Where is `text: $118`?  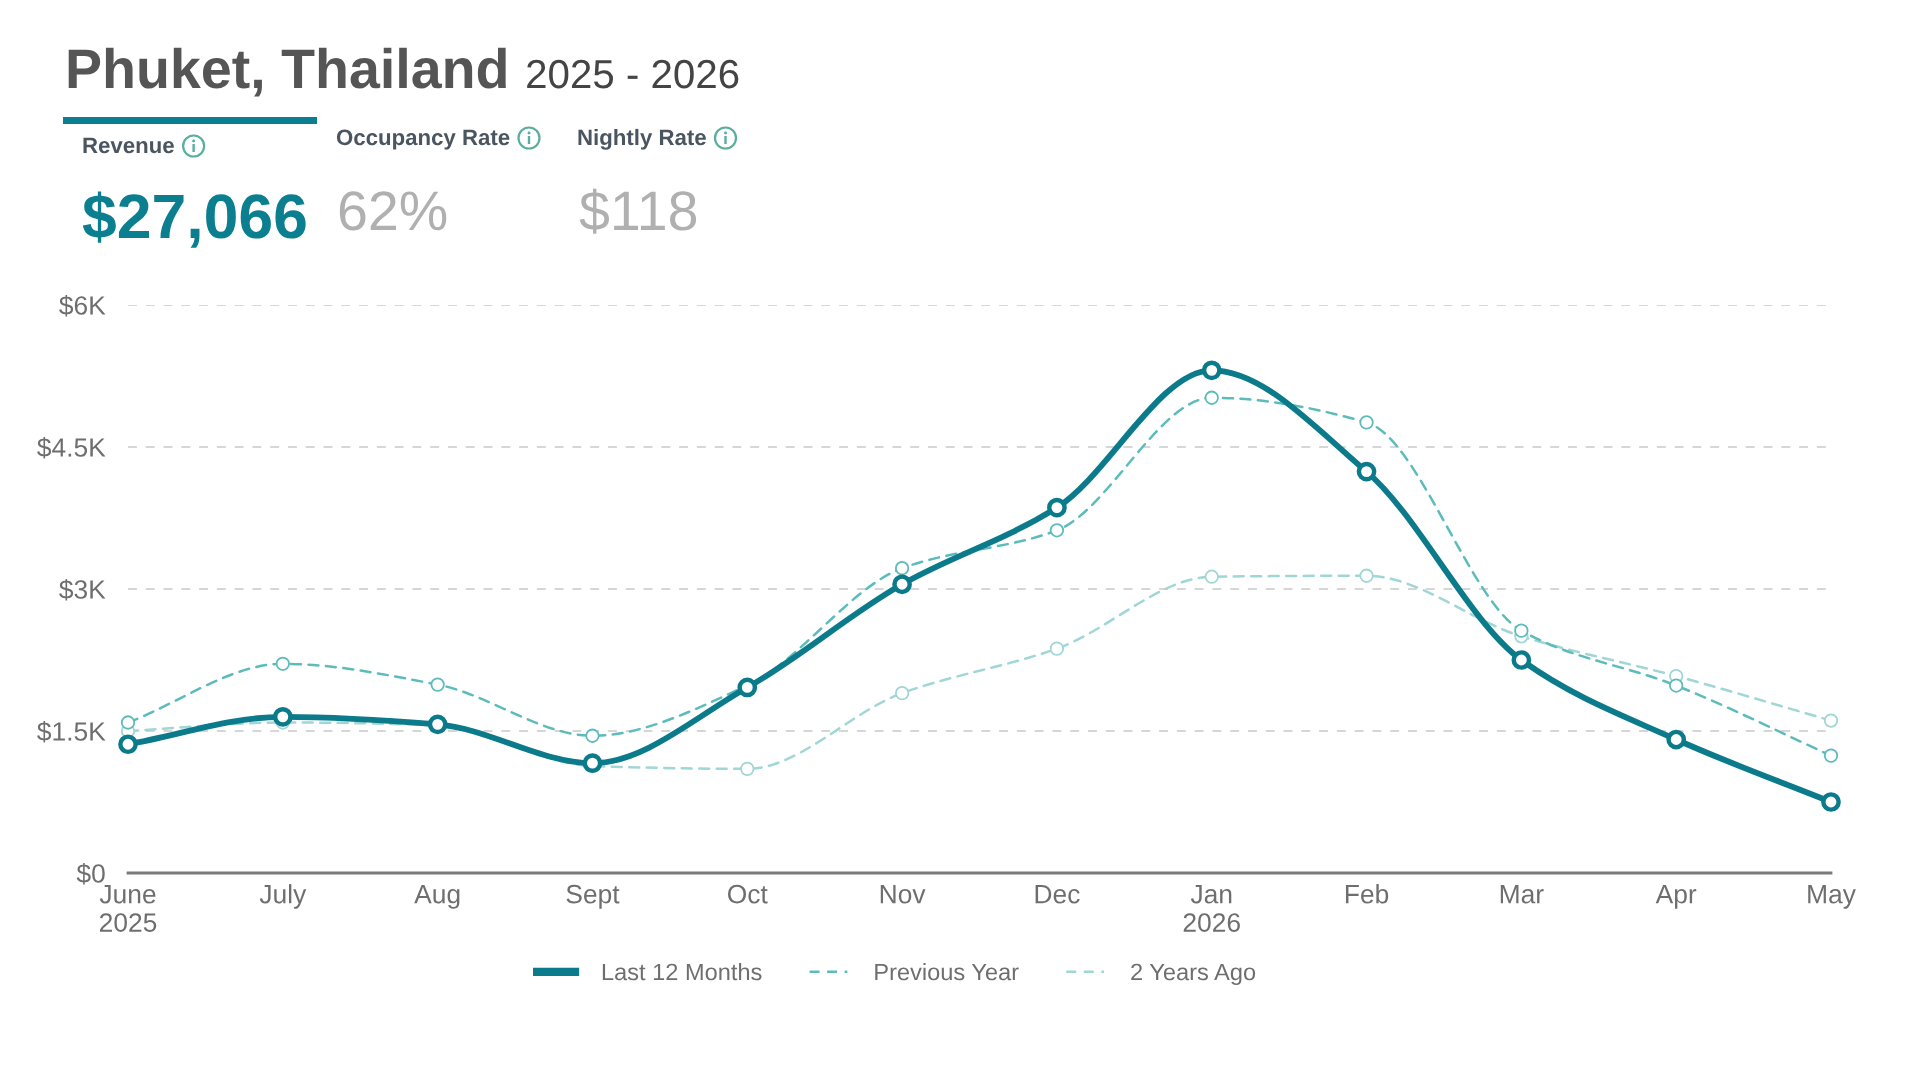 text: $118 is located at coordinates (638, 211).